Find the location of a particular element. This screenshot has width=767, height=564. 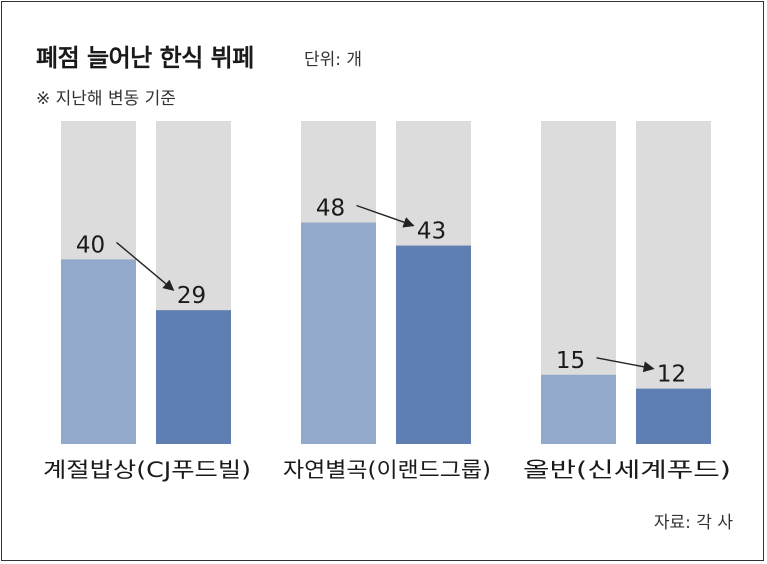

note-label: ※ 지난해 변동 기준 is located at coordinates (106, 99).